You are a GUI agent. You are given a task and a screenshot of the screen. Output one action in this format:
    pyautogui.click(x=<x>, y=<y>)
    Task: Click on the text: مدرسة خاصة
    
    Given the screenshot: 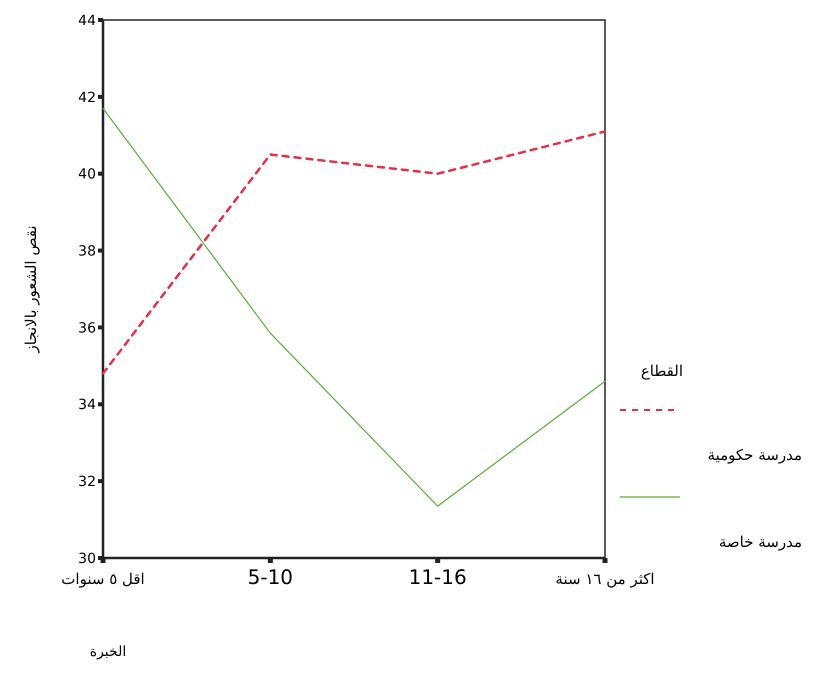 What is the action you would take?
    pyautogui.click(x=760, y=542)
    